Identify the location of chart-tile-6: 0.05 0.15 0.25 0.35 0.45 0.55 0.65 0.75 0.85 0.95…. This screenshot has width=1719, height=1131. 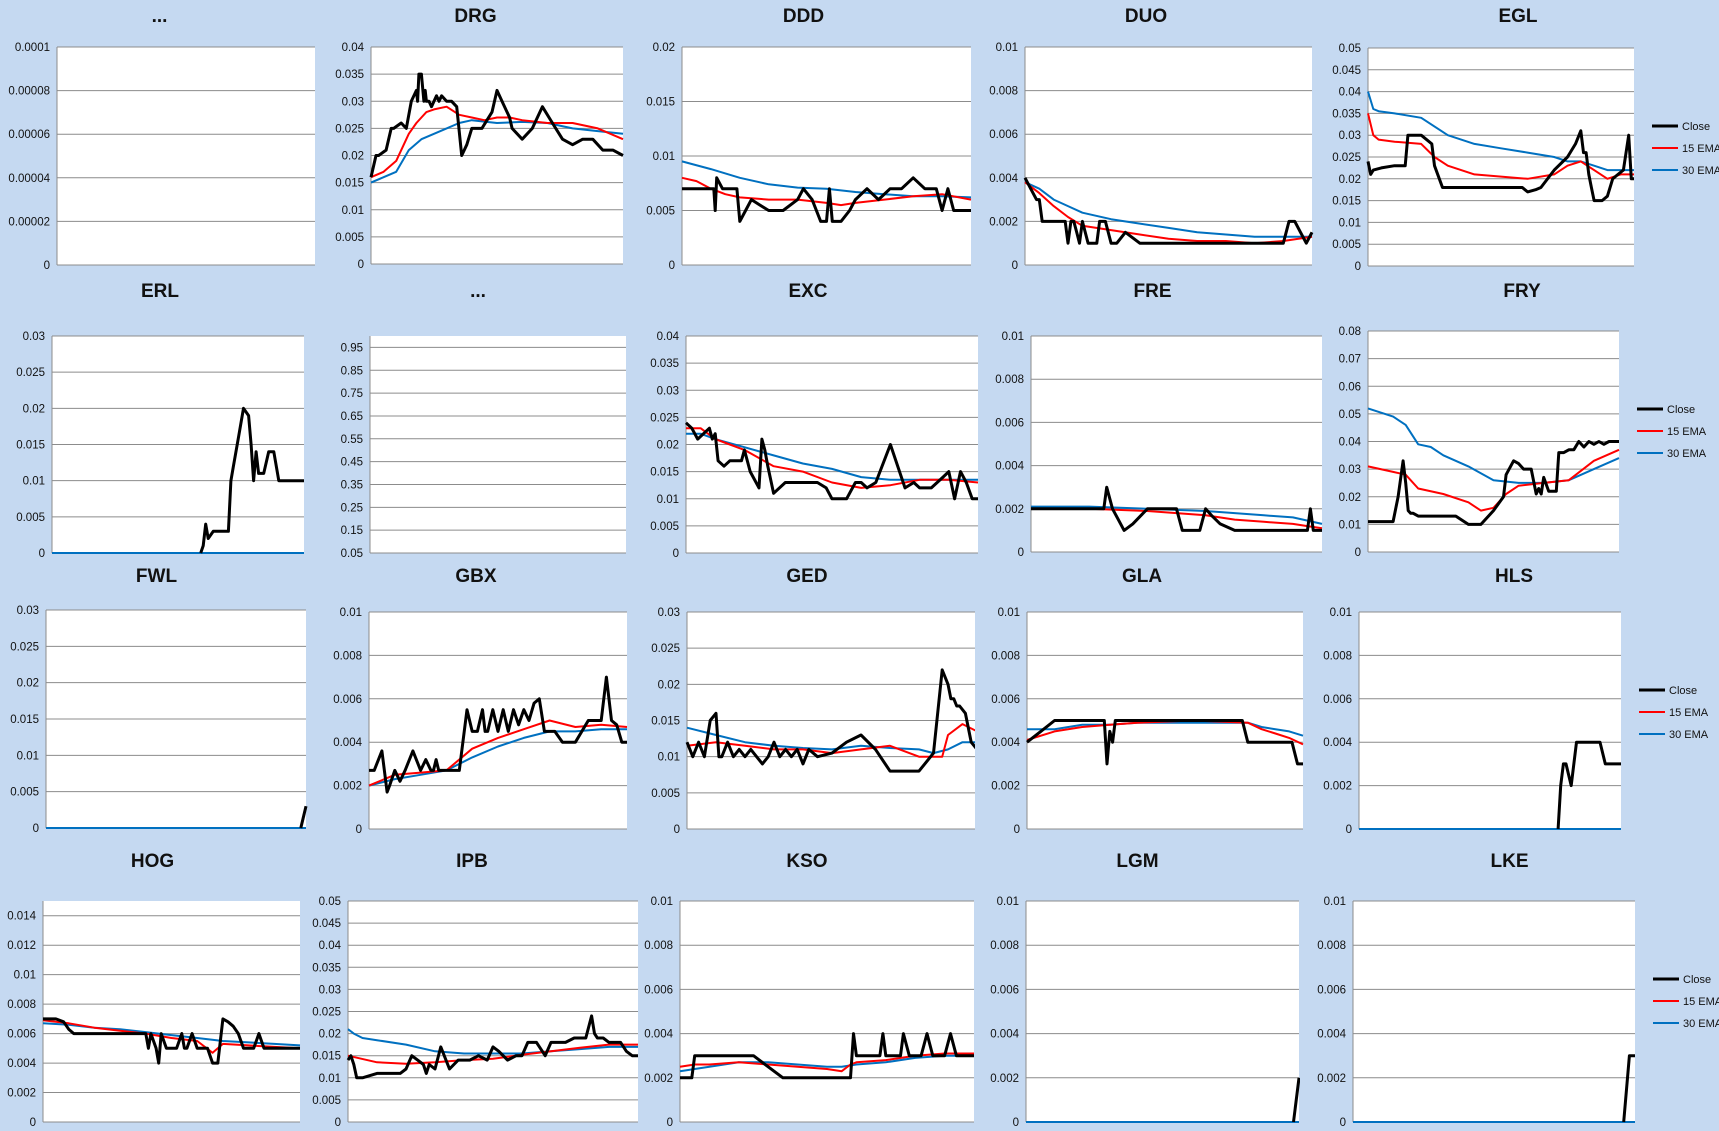
(478, 417).